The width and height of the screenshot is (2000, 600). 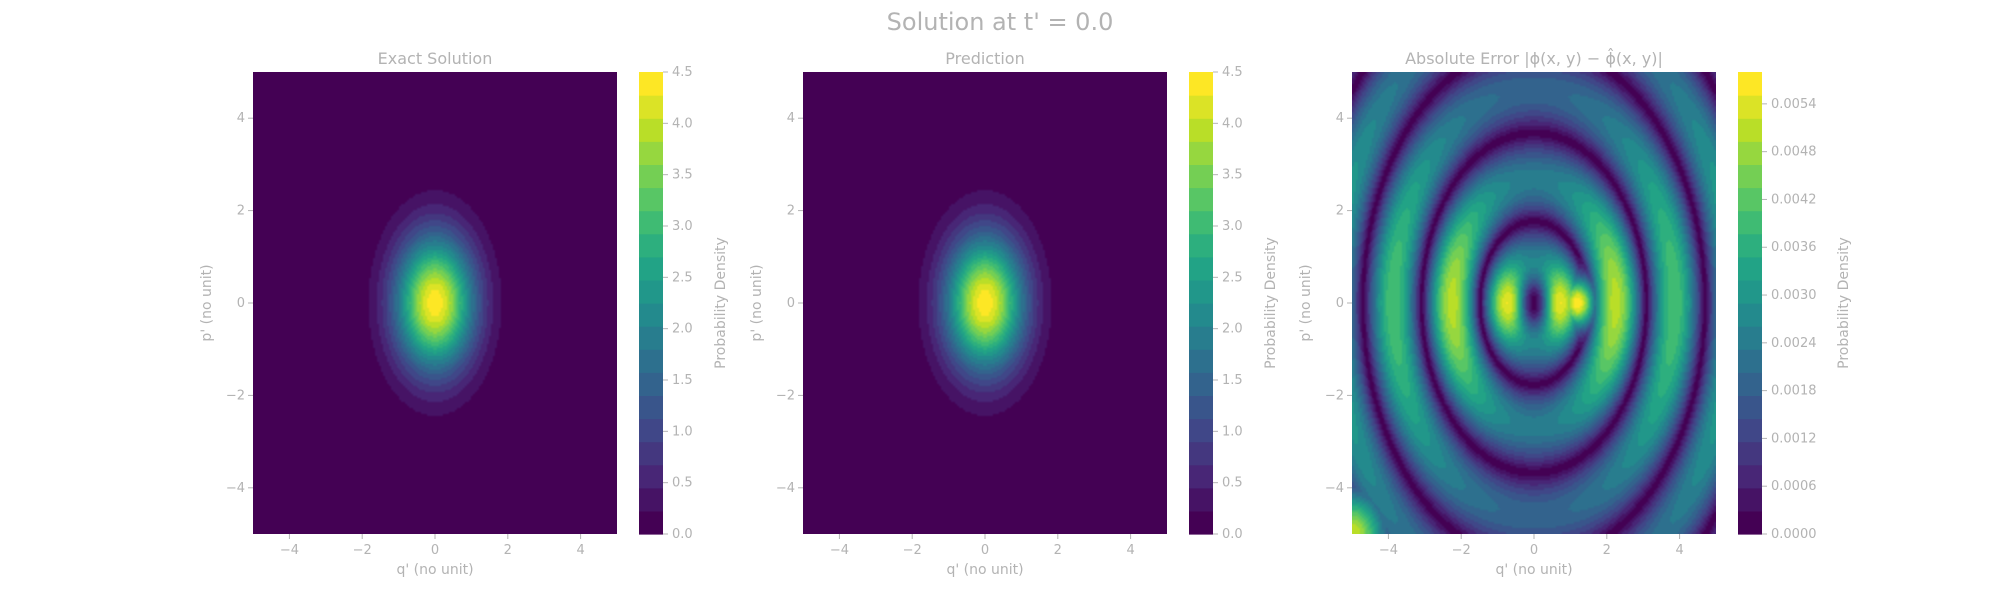 I want to click on colorbar-tick-label: 4.0, so click(x=1232, y=123).